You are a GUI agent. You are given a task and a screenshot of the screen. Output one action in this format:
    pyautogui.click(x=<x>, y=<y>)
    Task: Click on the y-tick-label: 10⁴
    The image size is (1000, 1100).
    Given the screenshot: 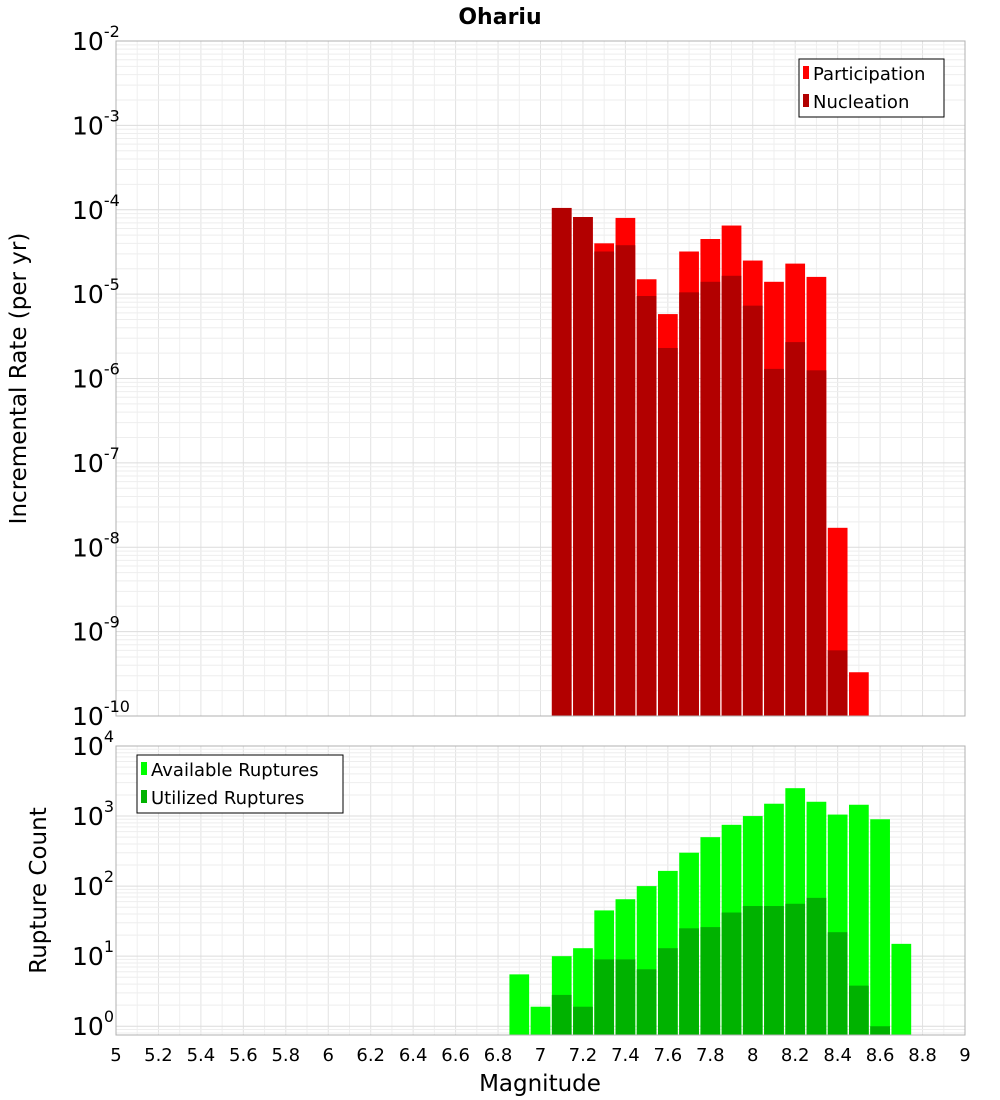 What is the action you would take?
    pyautogui.click(x=93, y=744)
    